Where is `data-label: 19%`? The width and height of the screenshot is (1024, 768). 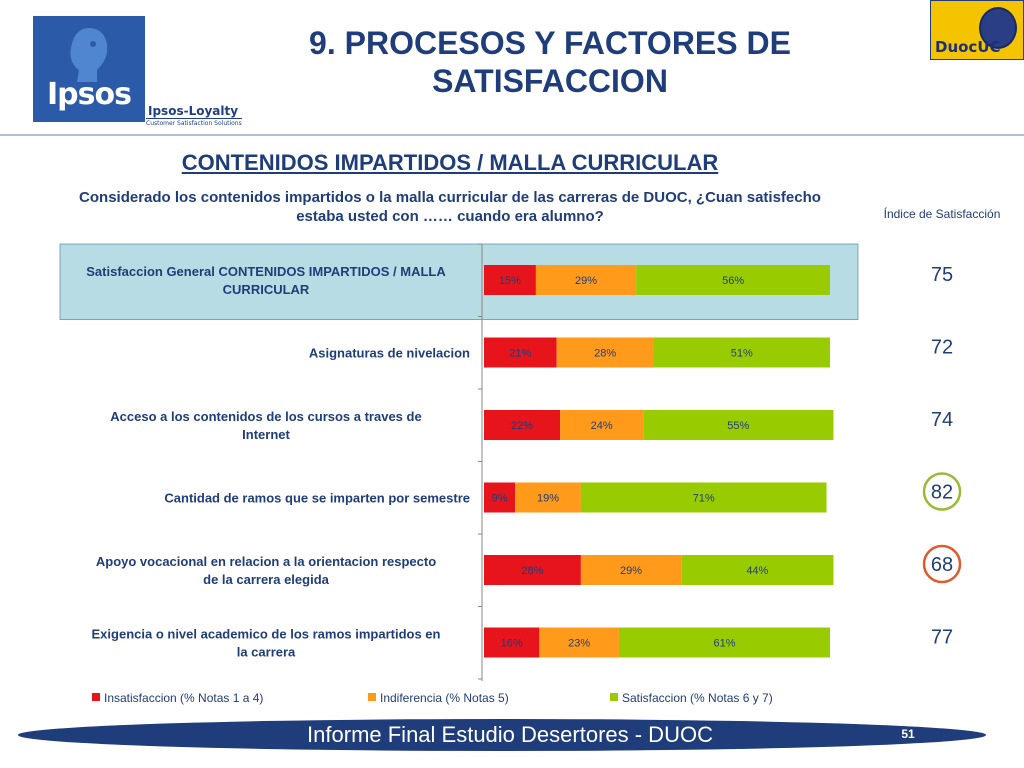
data-label: 19% is located at coordinates (548, 499).